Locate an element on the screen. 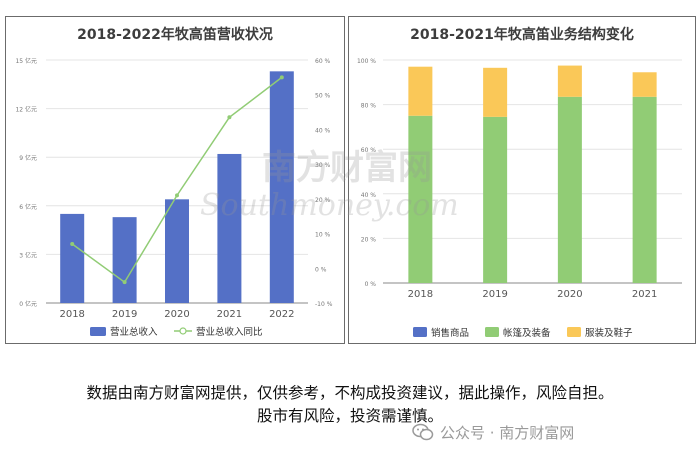  legend-label: 服装及鞋子 is located at coordinates (609, 333).